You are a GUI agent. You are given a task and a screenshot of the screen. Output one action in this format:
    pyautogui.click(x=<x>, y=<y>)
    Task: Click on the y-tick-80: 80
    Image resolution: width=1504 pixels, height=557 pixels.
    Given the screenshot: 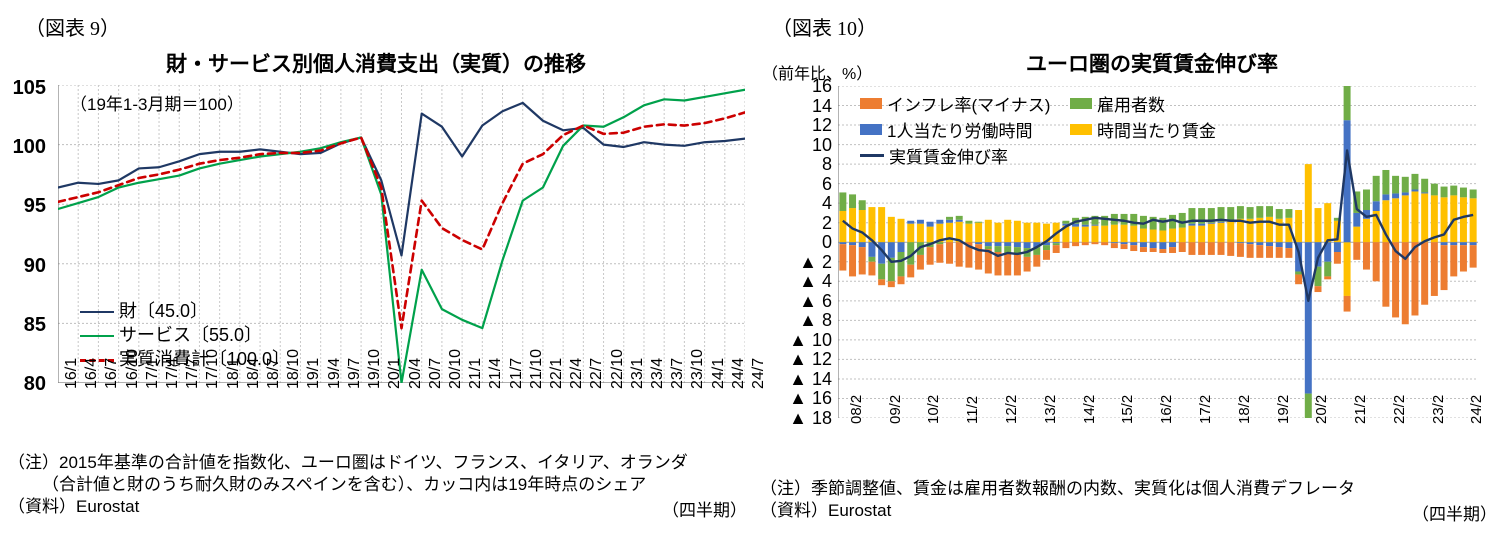 What is the action you would take?
    pyautogui.click(x=34, y=384)
    